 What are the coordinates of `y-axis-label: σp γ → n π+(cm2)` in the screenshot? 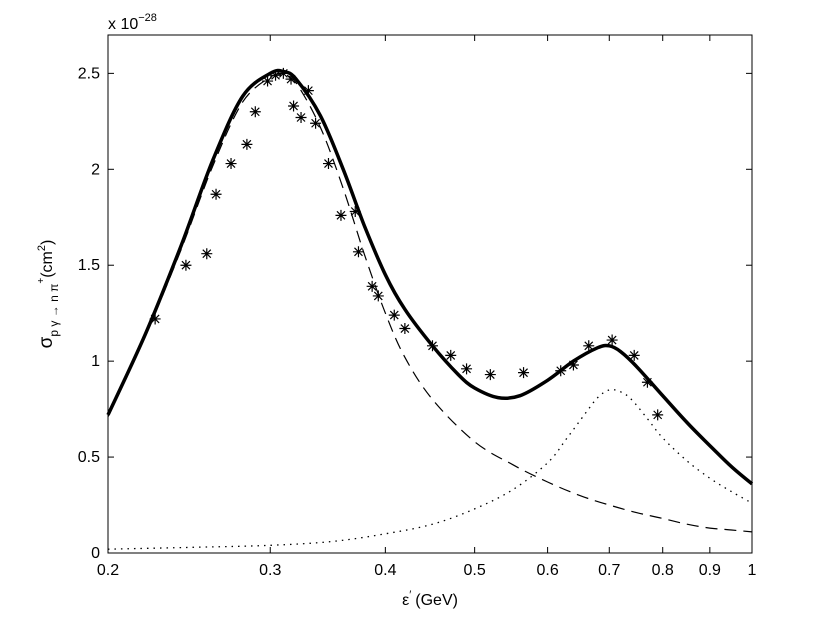 It's located at (48, 294).